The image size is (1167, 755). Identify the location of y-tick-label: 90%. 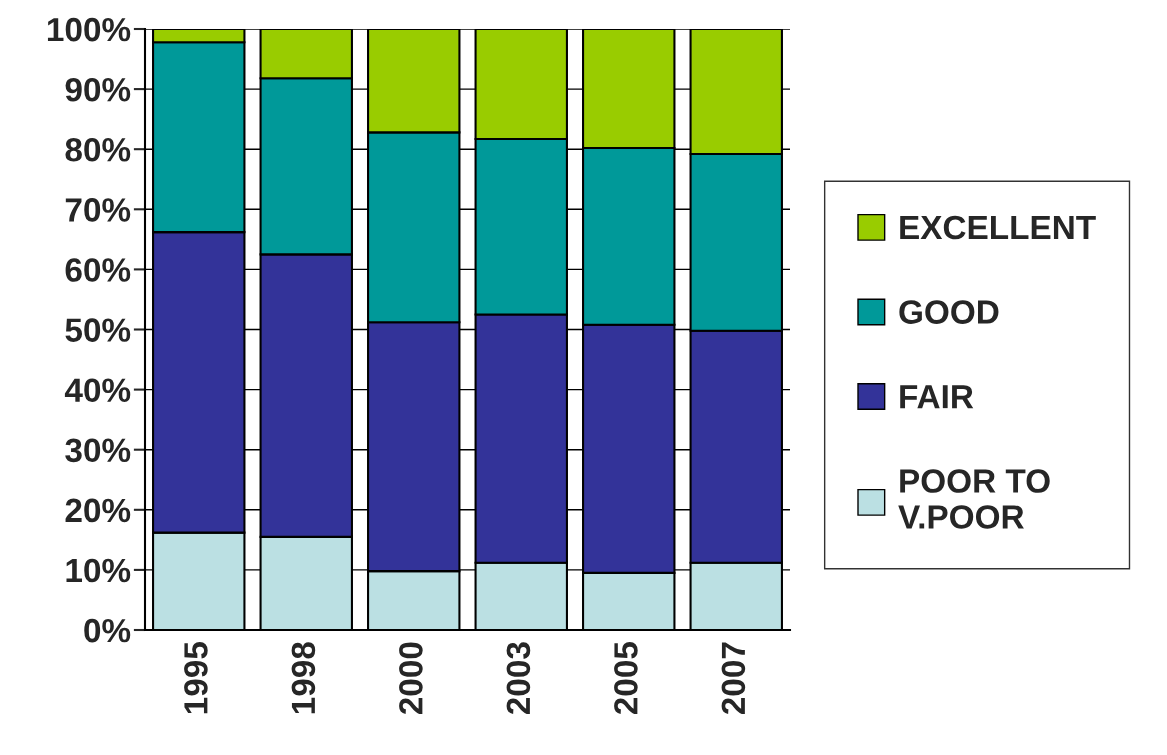
(98, 89).